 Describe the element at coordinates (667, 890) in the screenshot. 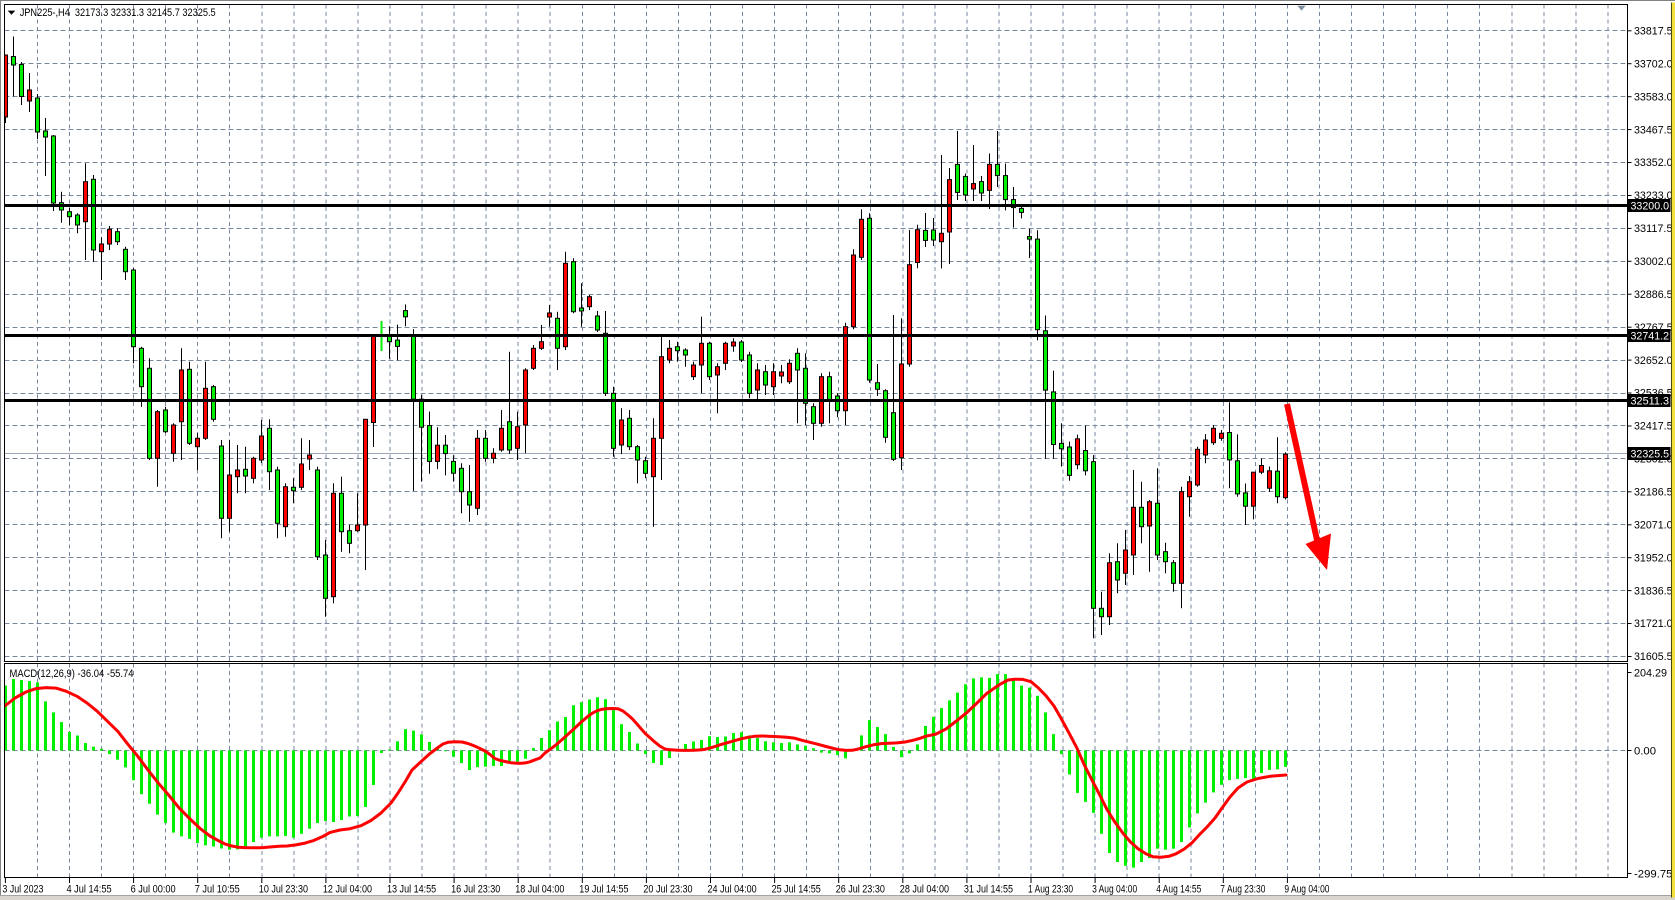

I see `svg-text: 20 Jul 23:30` at that location.